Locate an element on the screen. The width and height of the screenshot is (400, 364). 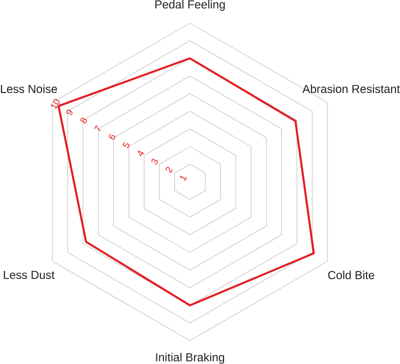
y-tick-label: 9 is located at coordinates (69, 113).